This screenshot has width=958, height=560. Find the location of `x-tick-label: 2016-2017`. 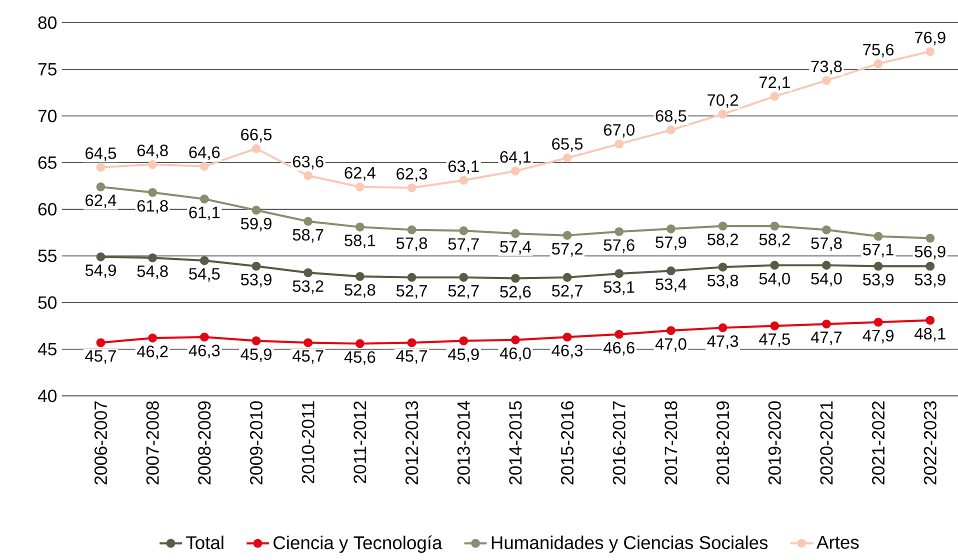

x-tick-label: 2016-2017 is located at coordinates (619, 442).